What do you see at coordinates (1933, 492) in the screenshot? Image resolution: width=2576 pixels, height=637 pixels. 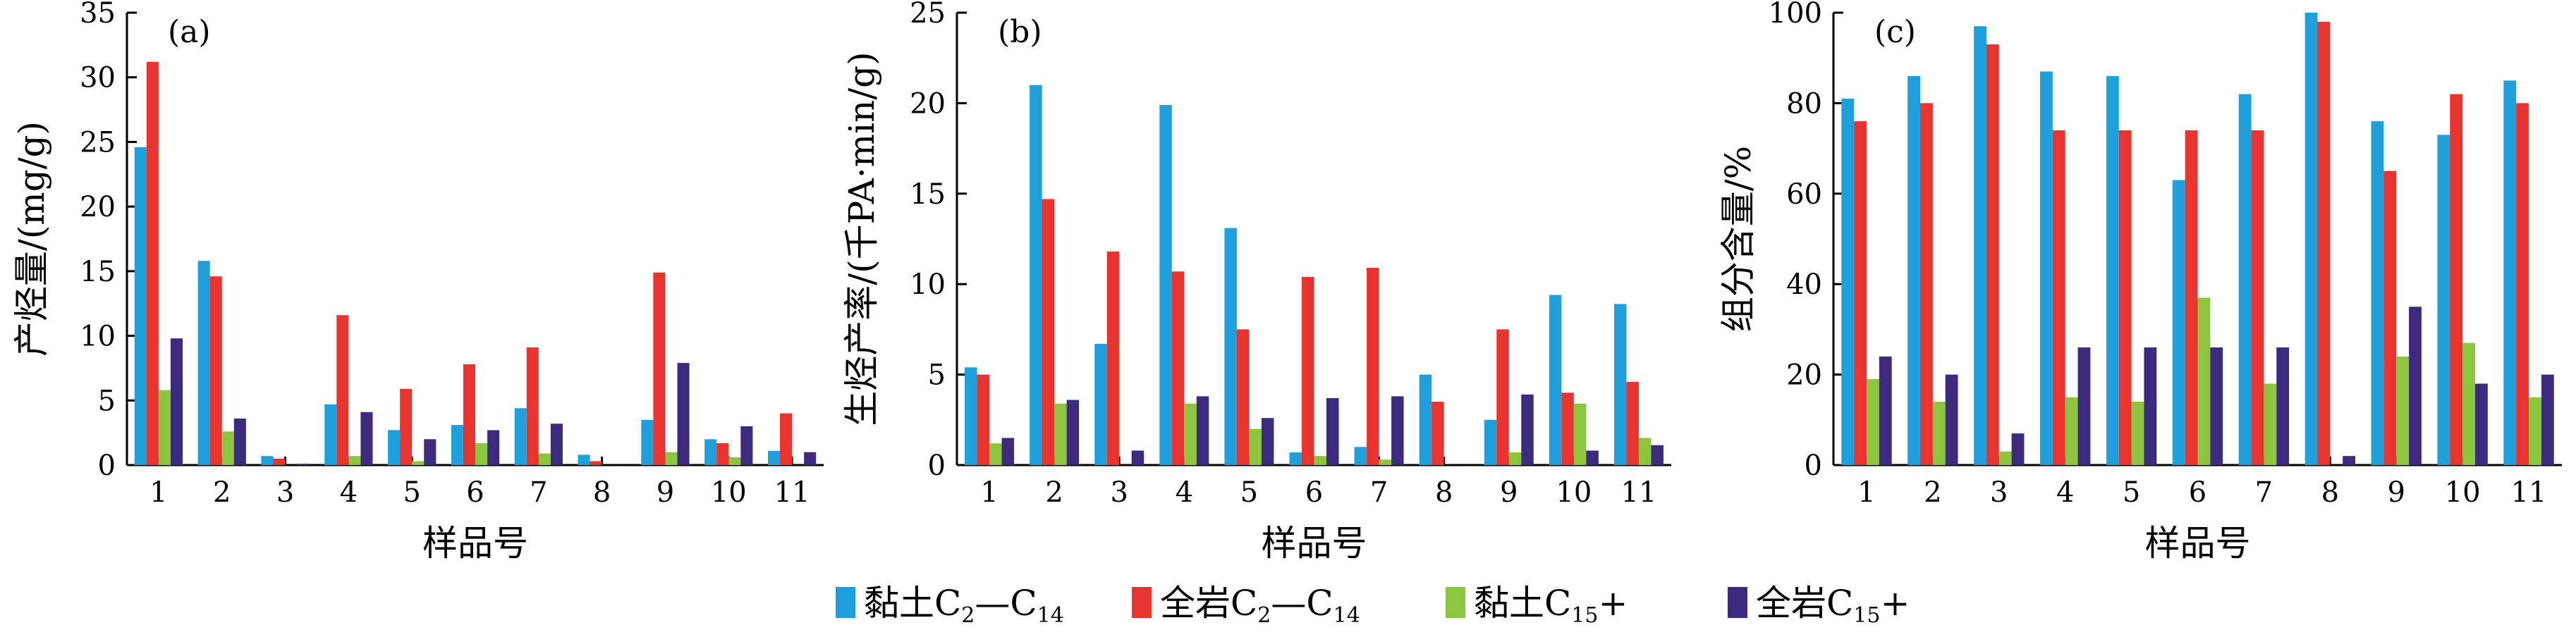 I see `x-tick-label: 2` at bounding box center [1933, 492].